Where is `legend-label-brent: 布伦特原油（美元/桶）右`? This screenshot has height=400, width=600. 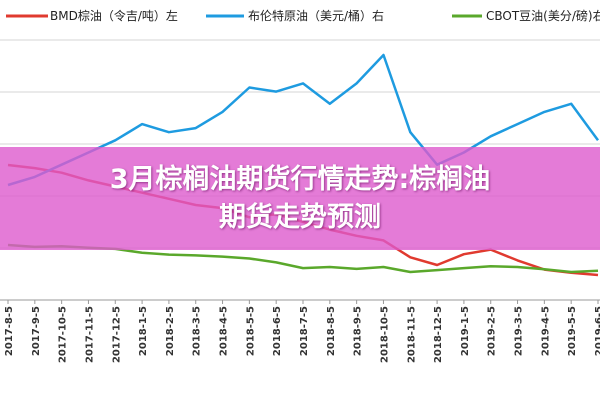
legend-label-brent: 布伦特原油（美元/桶）右 is located at coordinates (316, 15).